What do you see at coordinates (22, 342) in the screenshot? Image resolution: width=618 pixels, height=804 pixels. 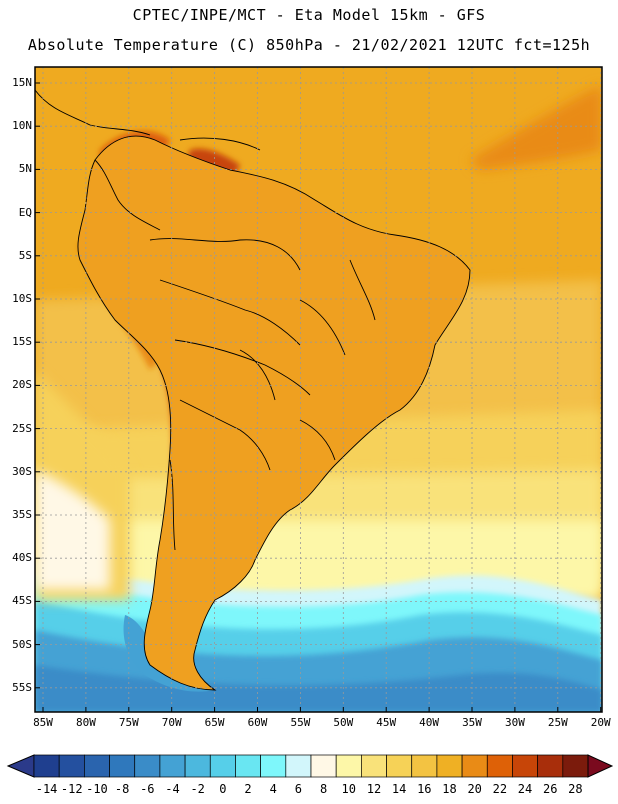 I see `lat-tick-label: 15S` at bounding box center [22, 342].